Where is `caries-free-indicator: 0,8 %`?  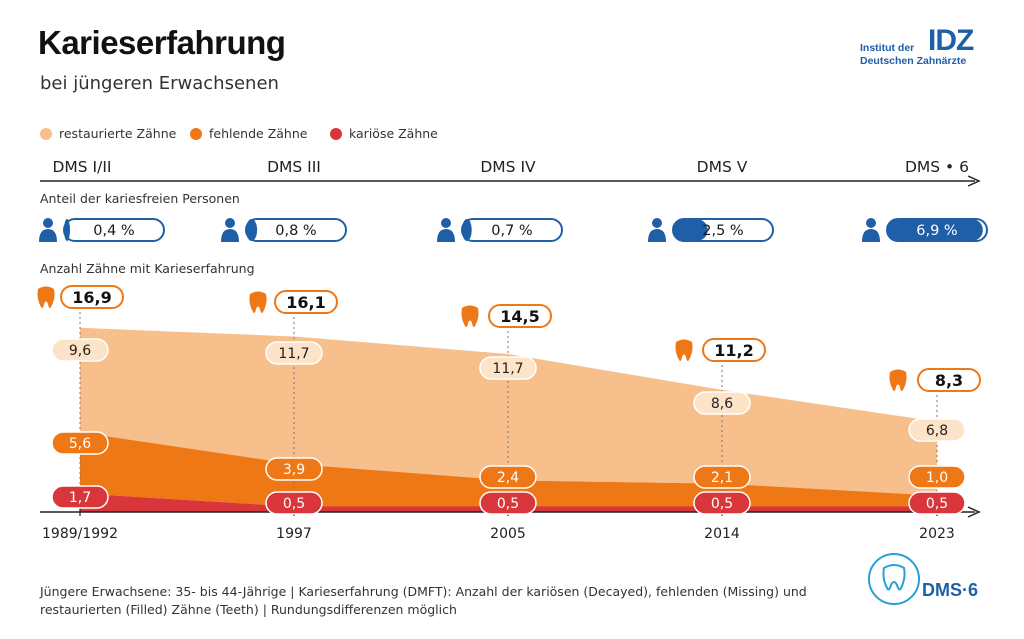 caries-free-indicator: 0,8 % is located at coordinates (284, 230).